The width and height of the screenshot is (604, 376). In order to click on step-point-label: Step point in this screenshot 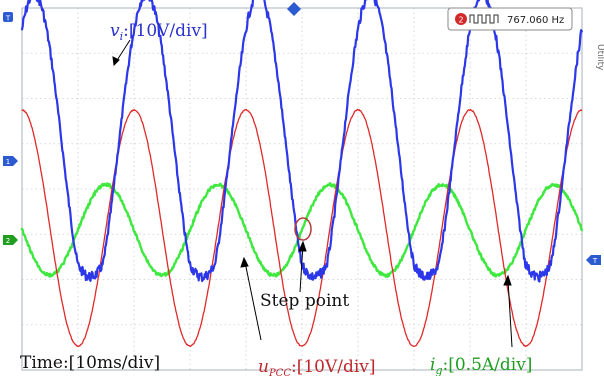, I will do `click(304, 301)`.